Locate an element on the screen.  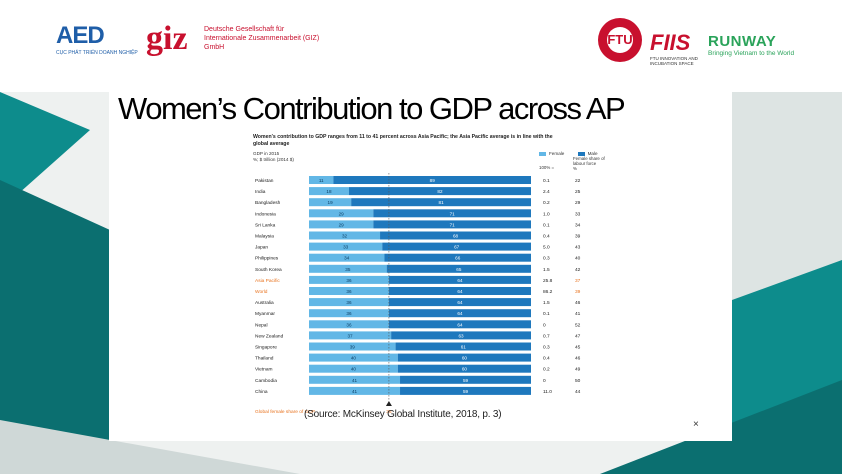
legend-swatch-female is located at coordinates (542, 153).